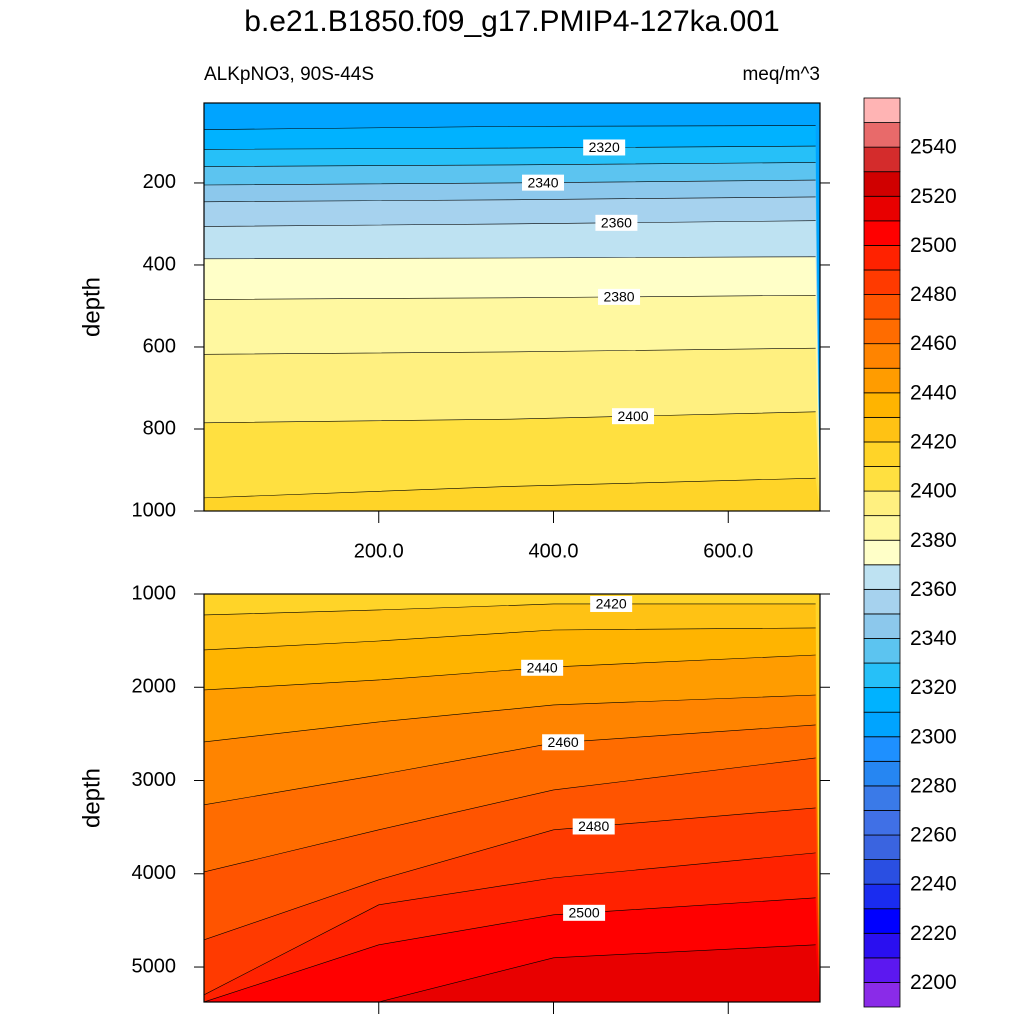  I want to click on colorbar-label: 2520, so click(933, 196).